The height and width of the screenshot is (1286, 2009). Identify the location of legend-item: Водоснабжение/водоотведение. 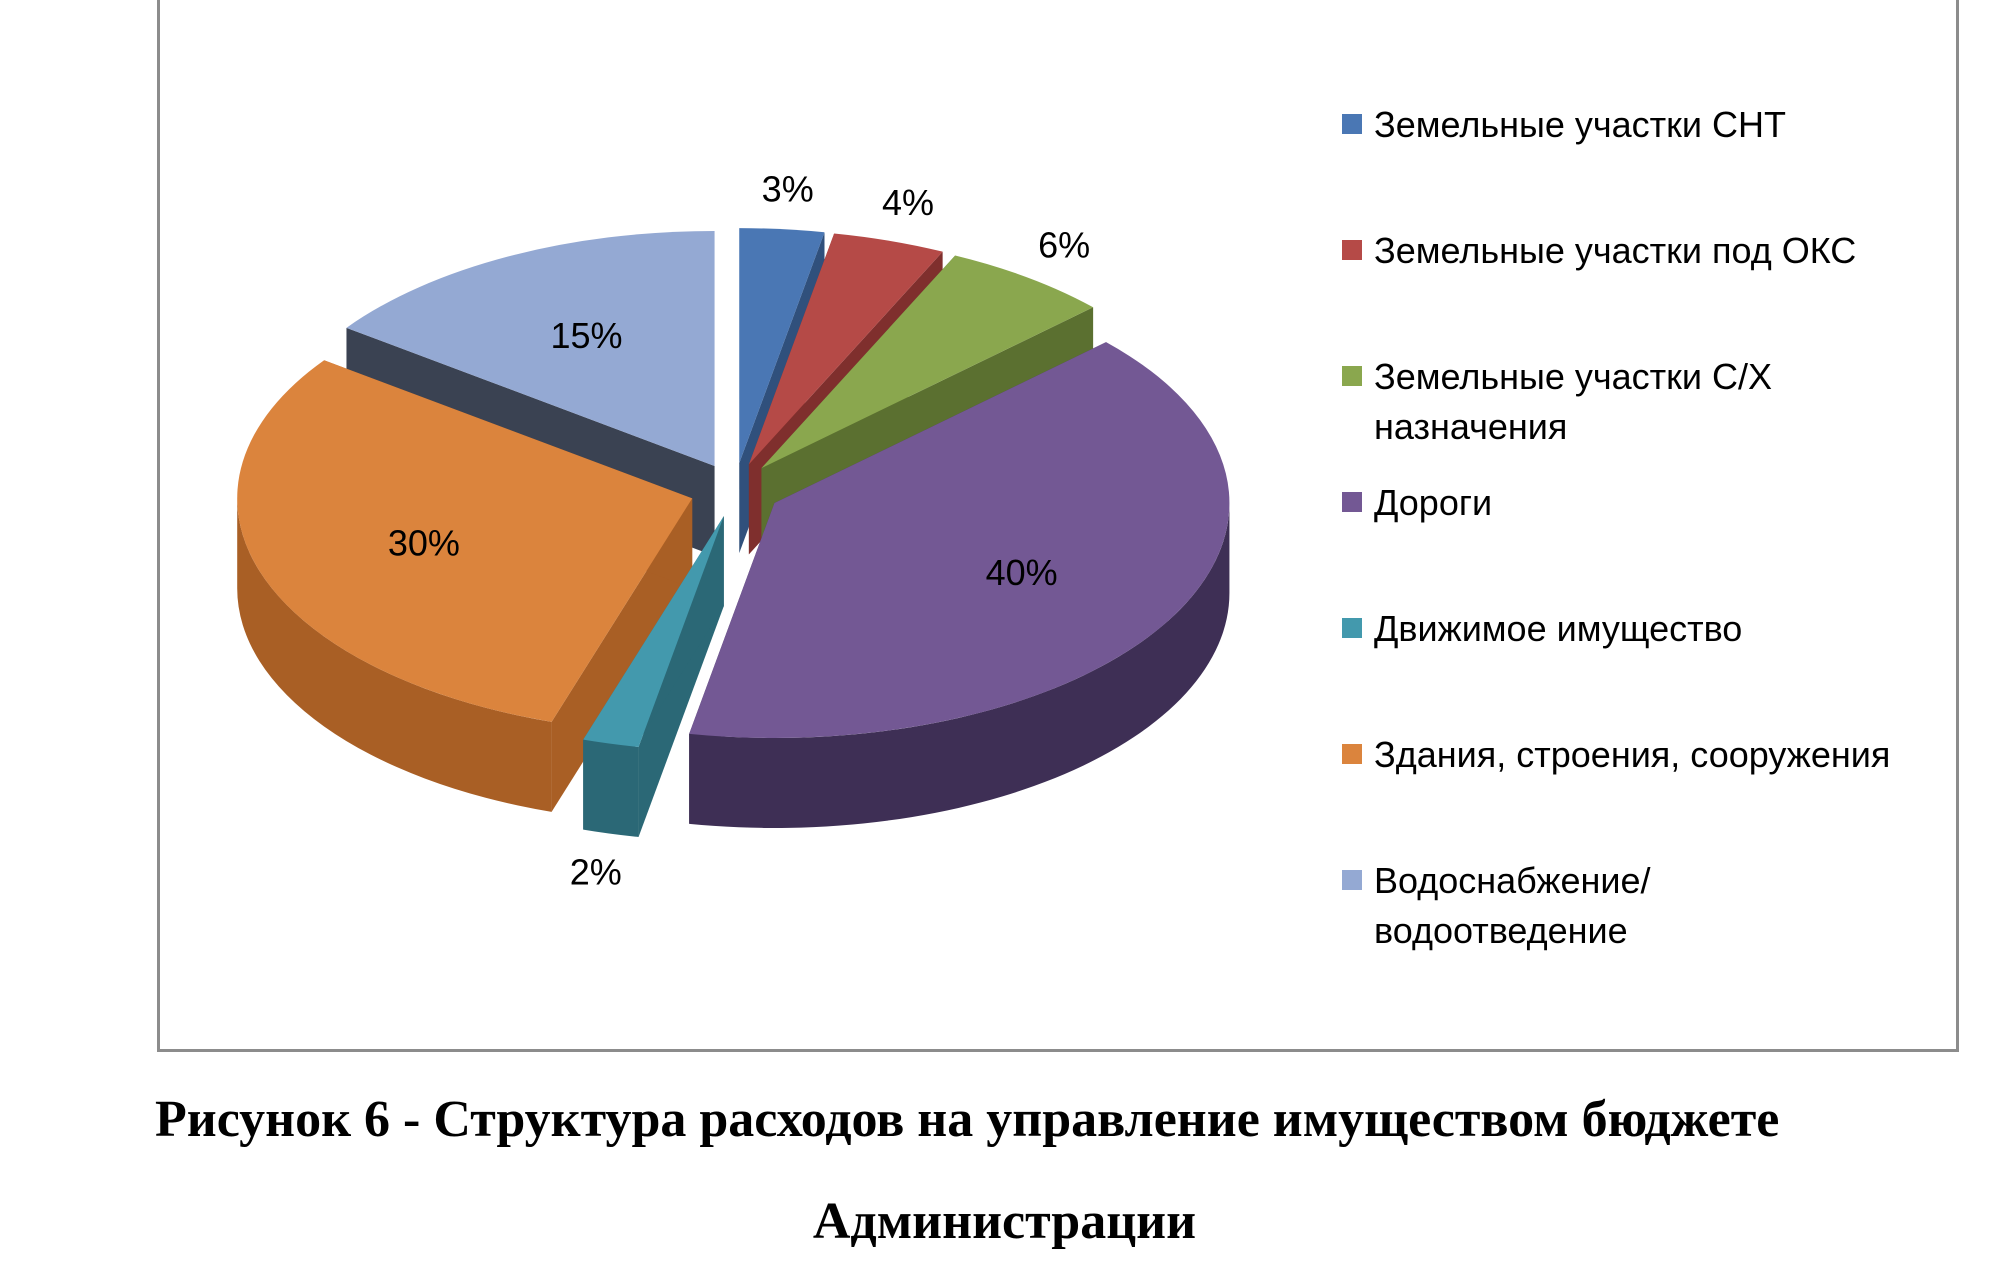
(1496, 906).